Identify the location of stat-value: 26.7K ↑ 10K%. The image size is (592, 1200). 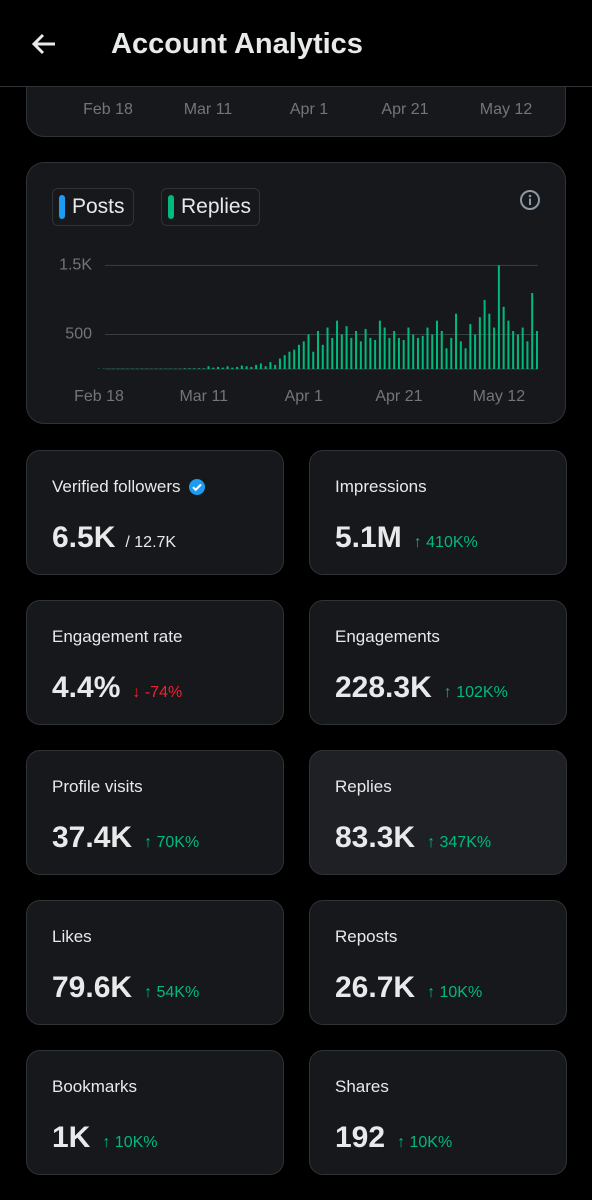
(408, 988).